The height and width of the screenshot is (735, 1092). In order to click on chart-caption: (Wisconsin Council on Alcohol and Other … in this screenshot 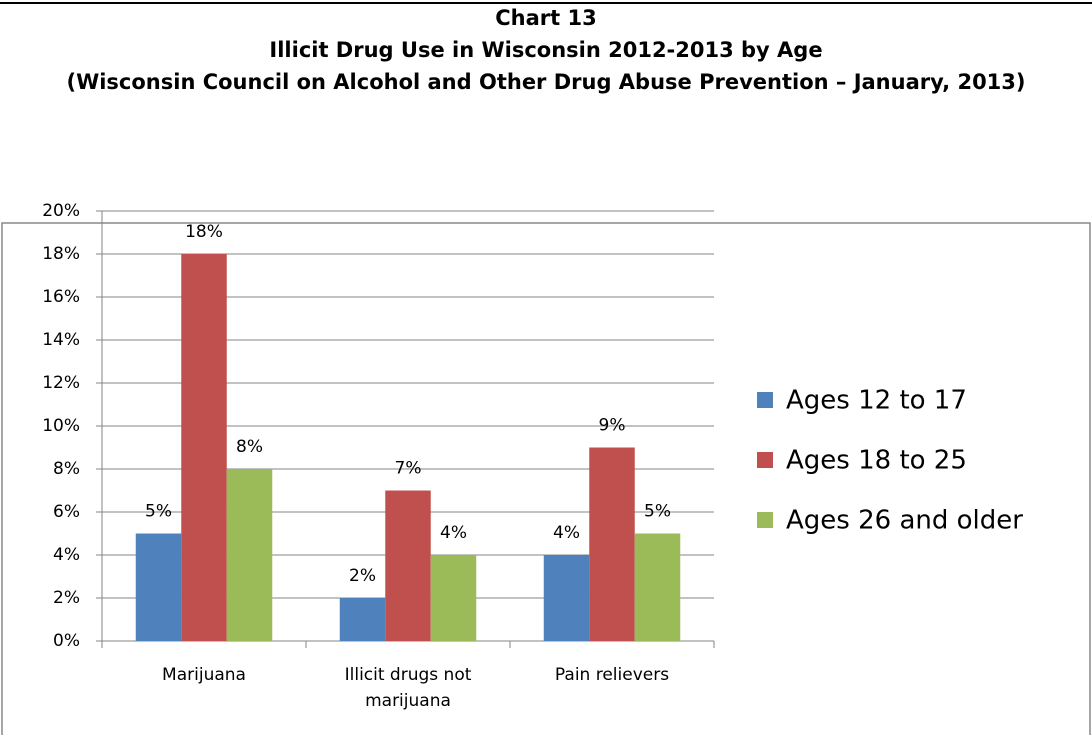, I will do `click(545, 82)`.